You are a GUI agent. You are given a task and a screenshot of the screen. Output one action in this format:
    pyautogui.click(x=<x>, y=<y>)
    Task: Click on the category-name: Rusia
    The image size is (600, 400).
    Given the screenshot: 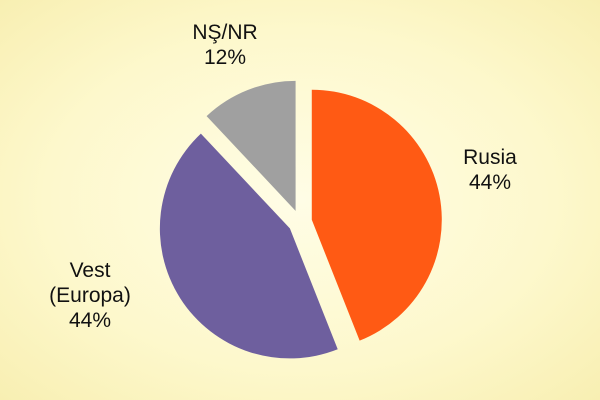 What is the action you would take?
    pyautogui.click(x=490, y=157)
    